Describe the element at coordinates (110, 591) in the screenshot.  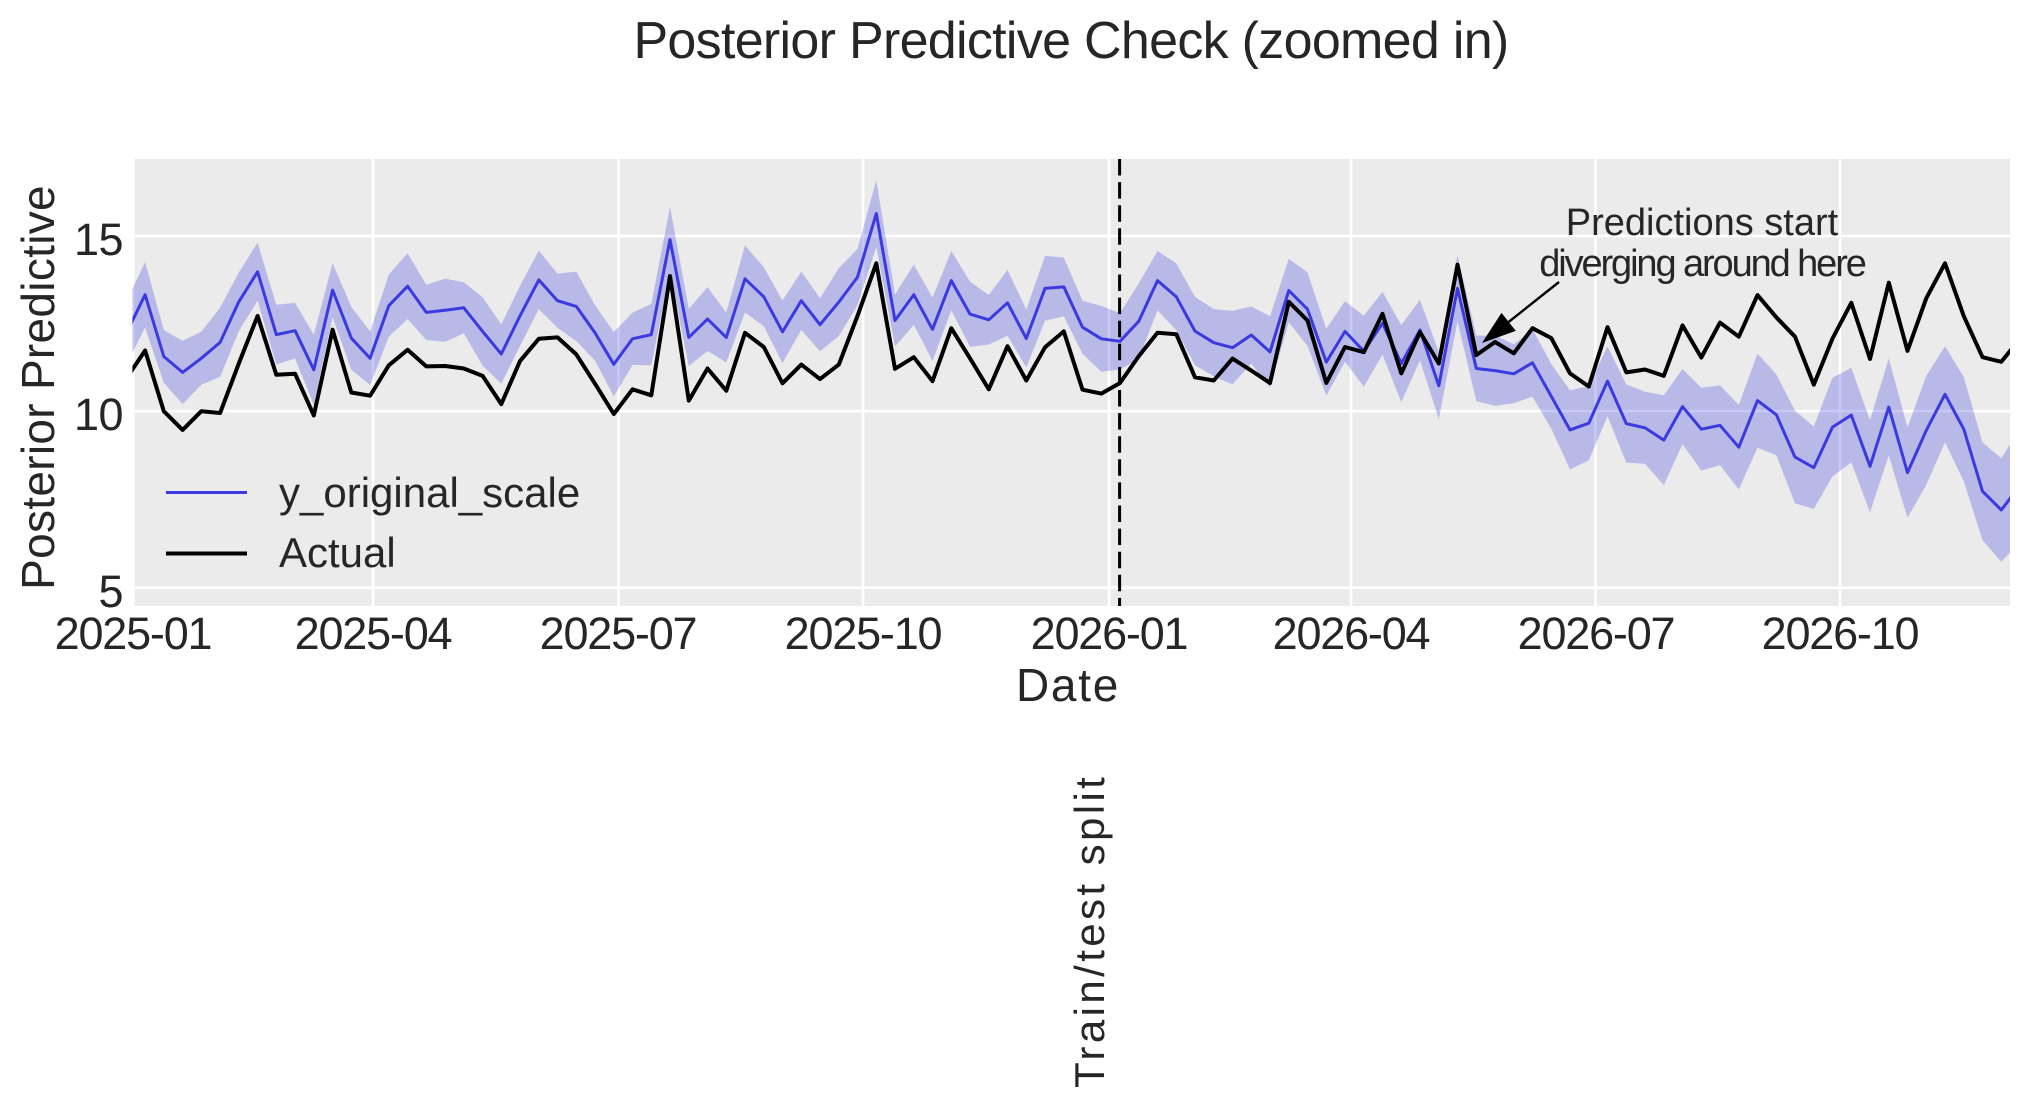
I see `svg-text: 5` at that location.